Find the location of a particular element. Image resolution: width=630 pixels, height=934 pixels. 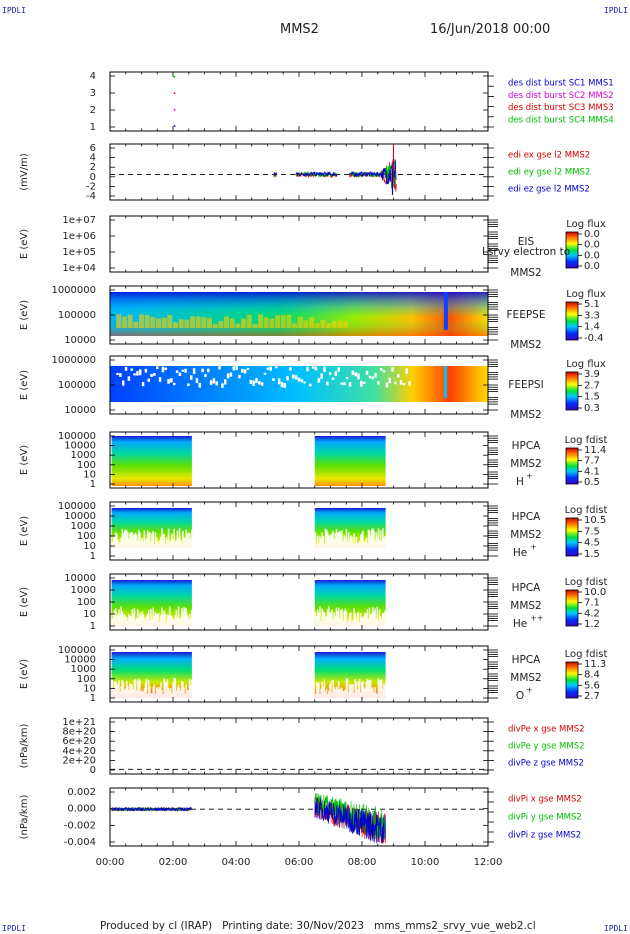

colorbar-tick-label: 11.4 is located at coordinates (595, 450).